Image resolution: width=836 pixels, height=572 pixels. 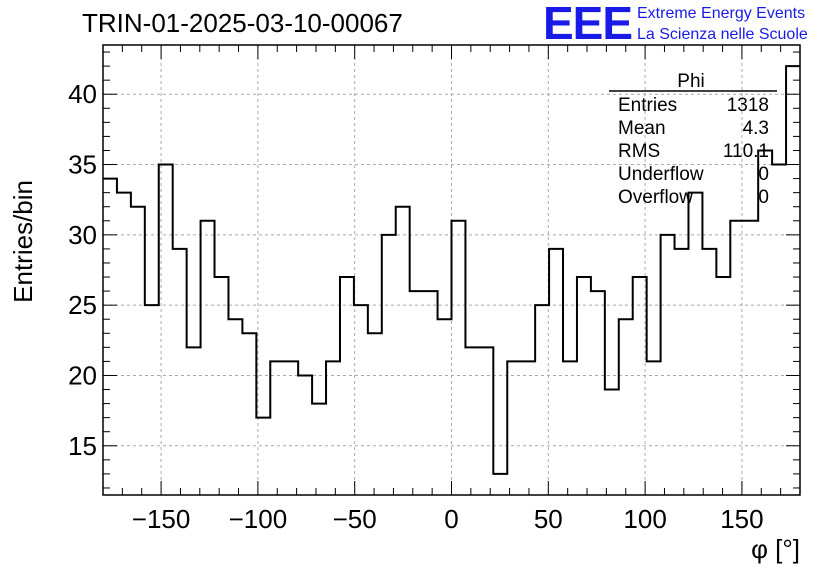 What do you see at coordinates (161, 519) in the screenshot?
I see `x-tick-label: −150` at bounding box center [161, 519].